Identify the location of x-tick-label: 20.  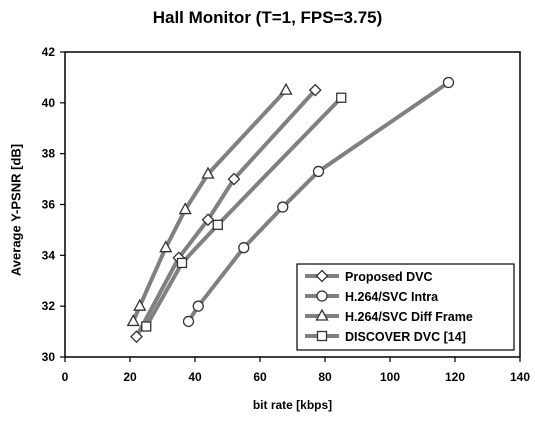
(130, 377).